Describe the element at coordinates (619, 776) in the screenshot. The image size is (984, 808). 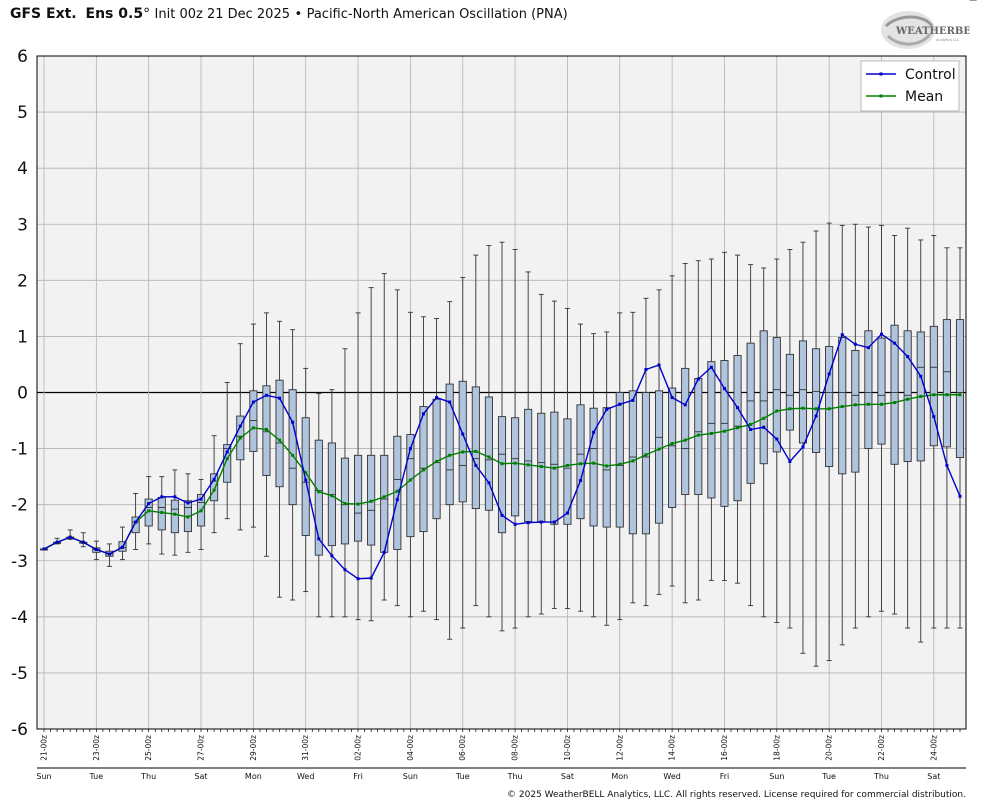
I see `day-label: Mon` at that location.